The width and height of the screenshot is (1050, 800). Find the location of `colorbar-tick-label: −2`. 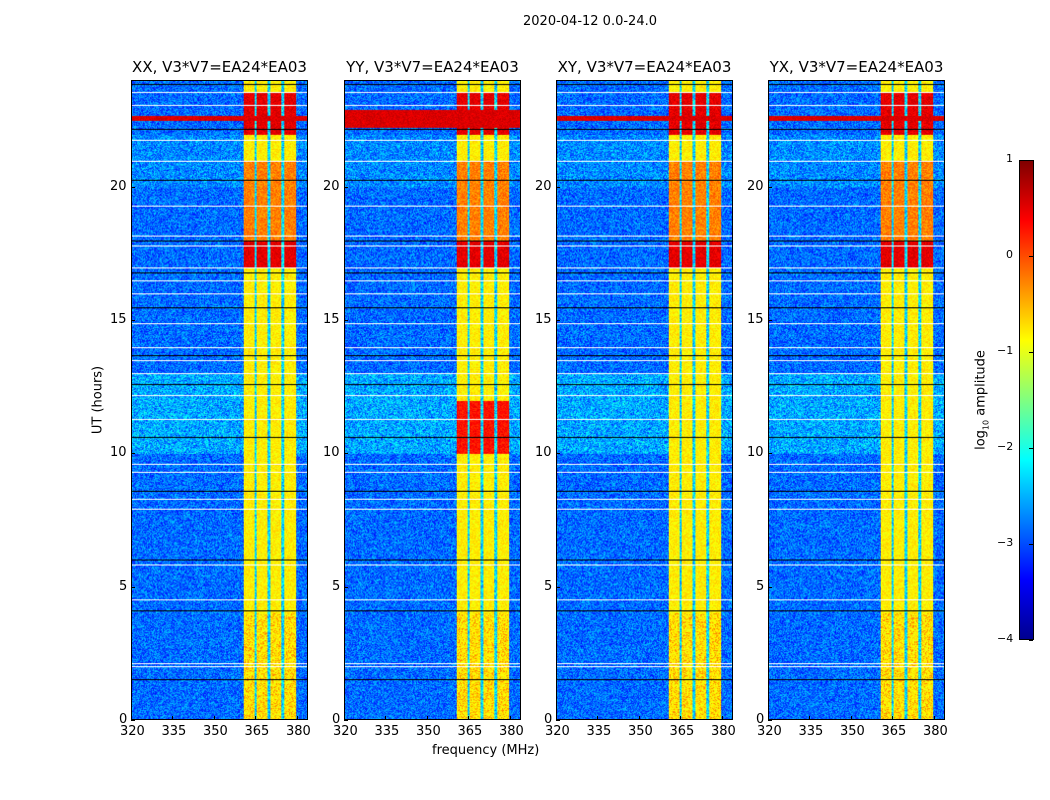

colorbar-tick-label: −2 is located at coordinates (1005, 446).